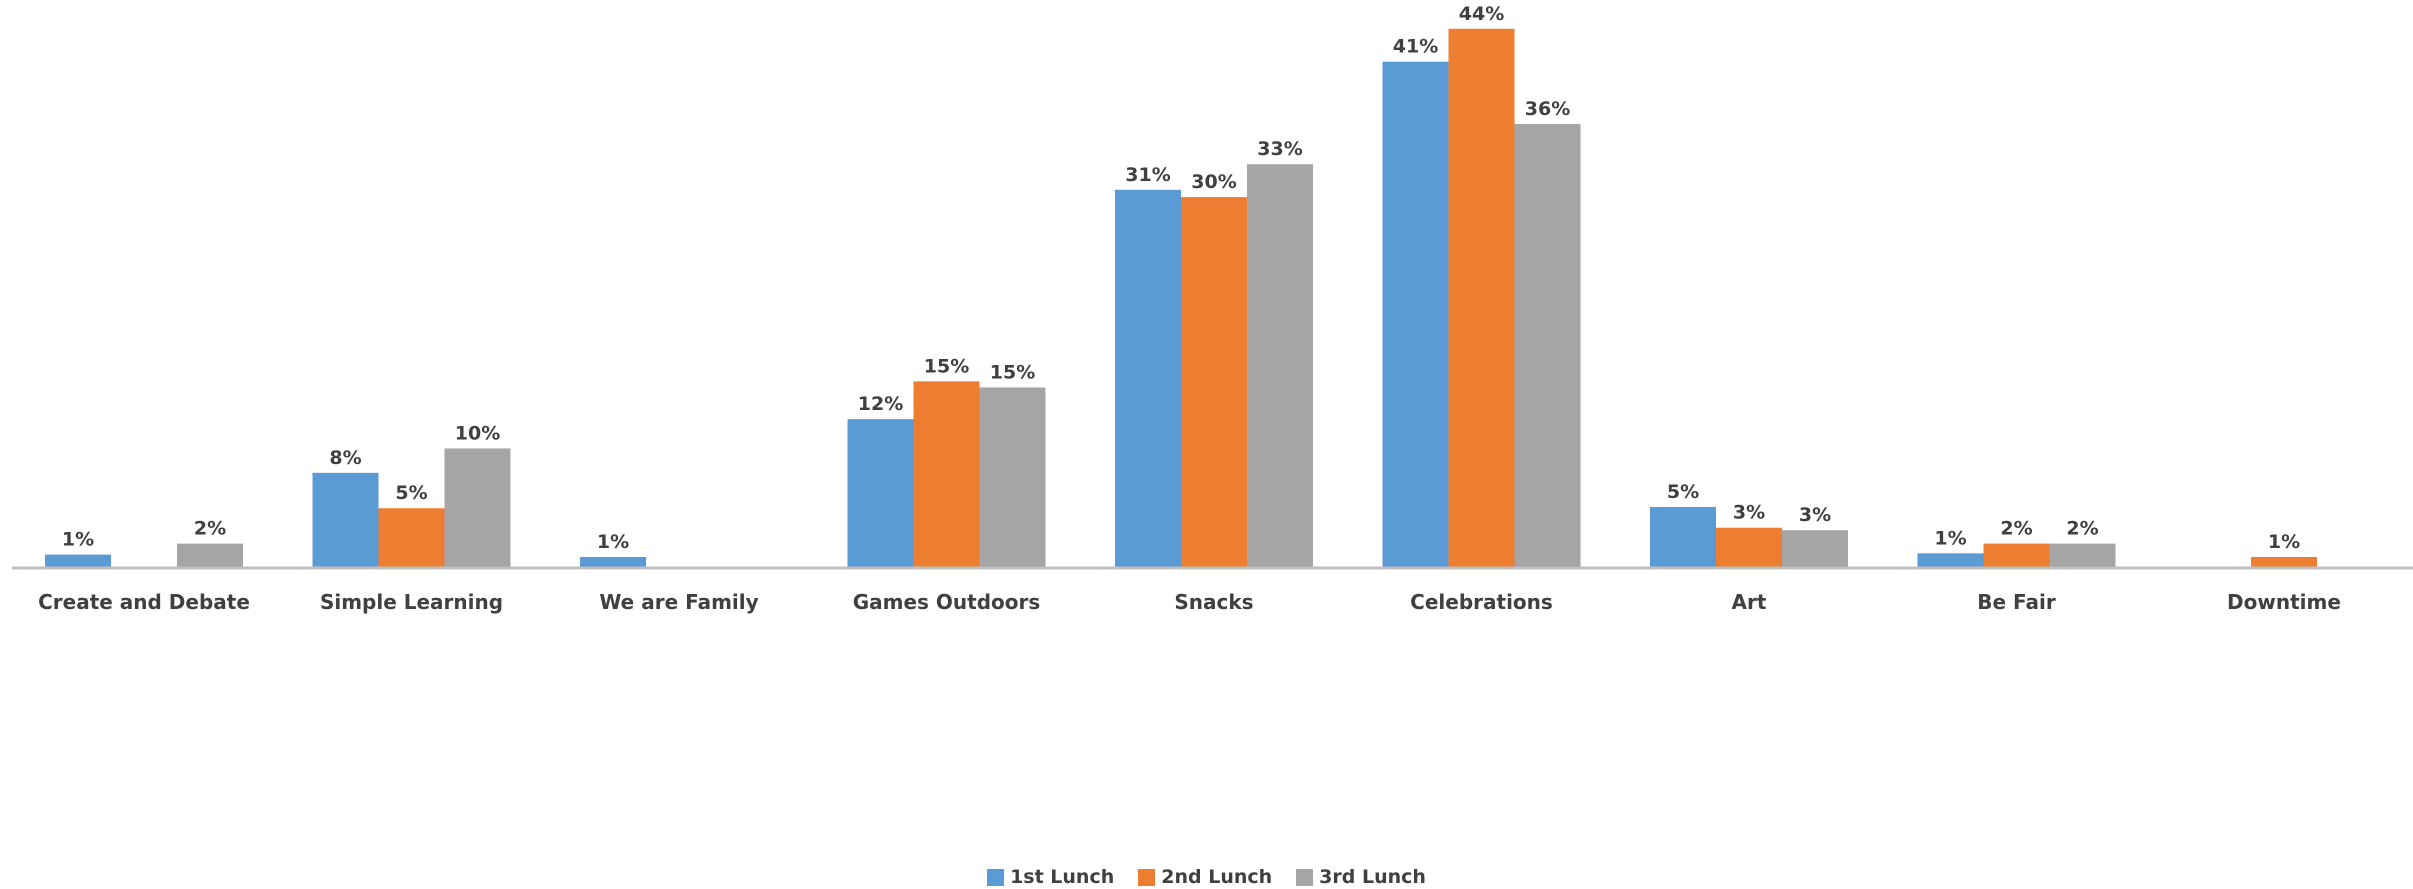 The width and height of the screenshot is (2413, 889). Describe the element at coordinates (1481, 602) in the screenshot. I see `category-label-celebrations: Celebrations` at that location.